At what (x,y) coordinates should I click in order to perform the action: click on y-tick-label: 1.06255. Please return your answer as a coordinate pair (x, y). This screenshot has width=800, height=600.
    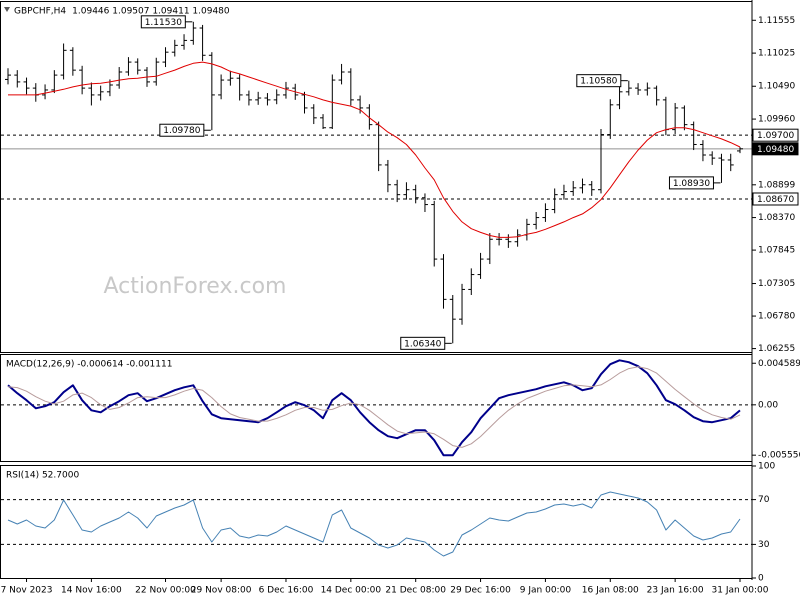
    Looking at the image, I should click on (776, 349).